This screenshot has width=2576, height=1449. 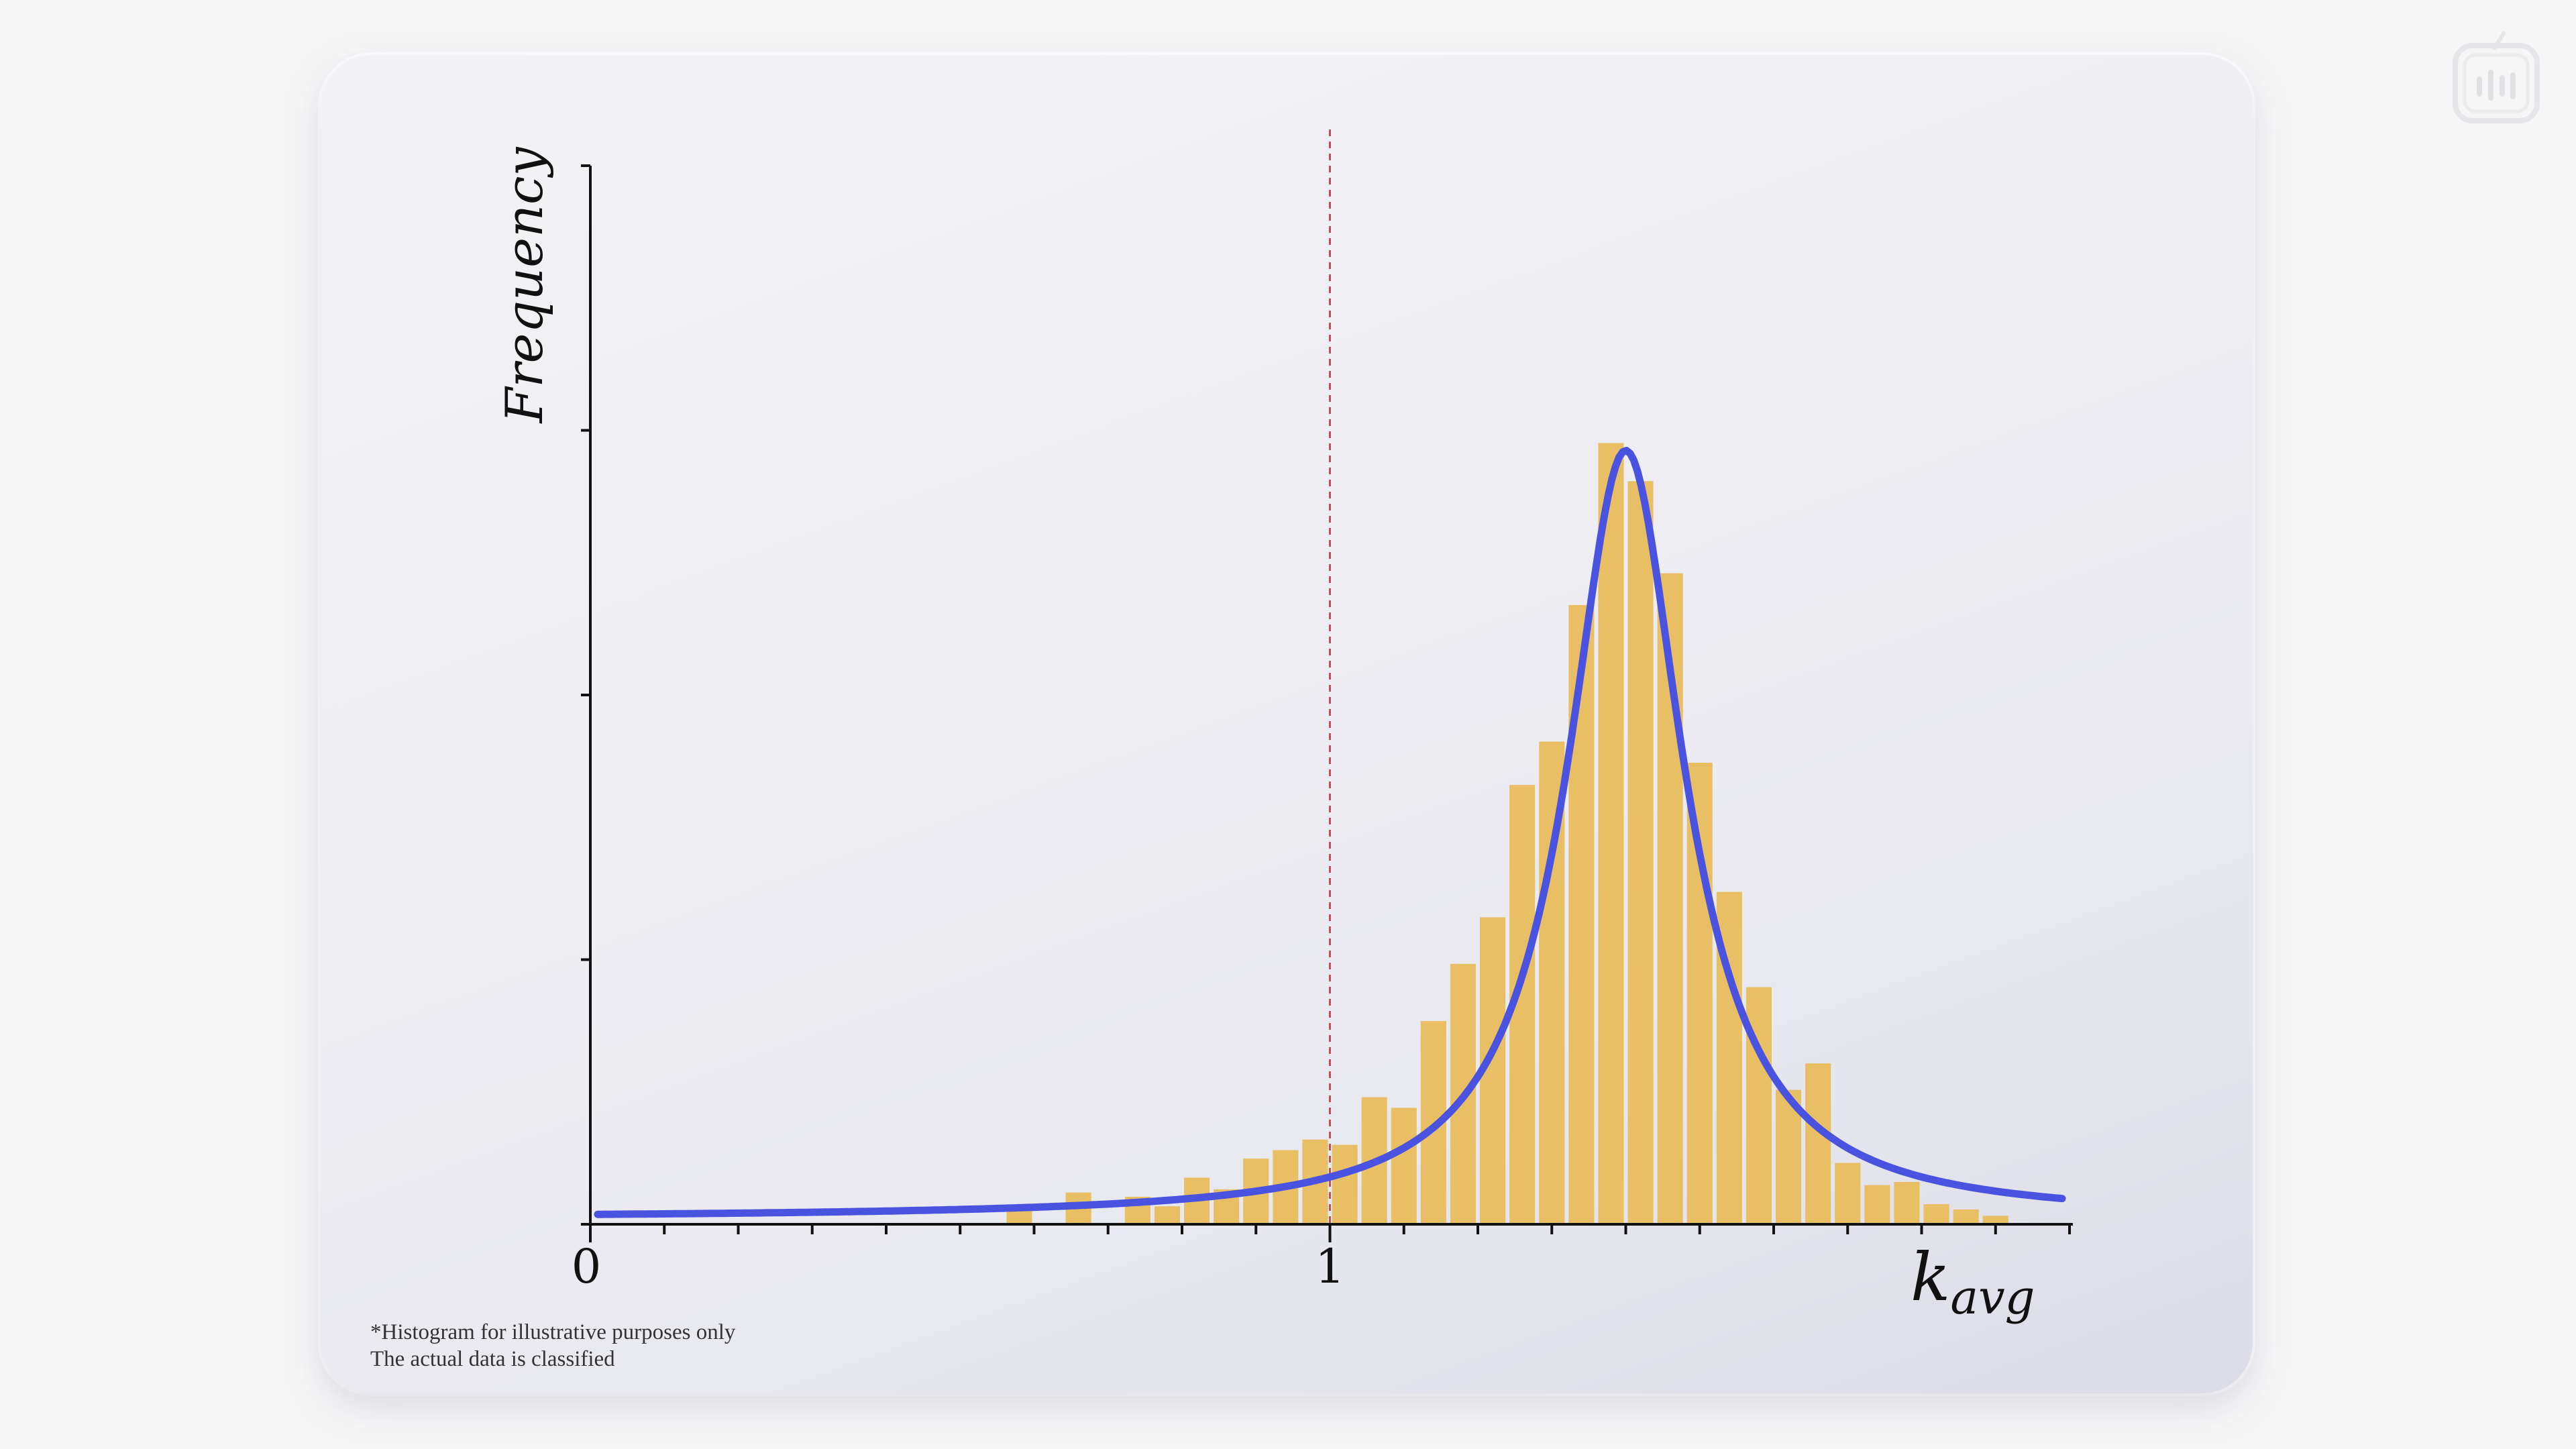 I want to click on tv-icon, so click(x=2496, y=77).